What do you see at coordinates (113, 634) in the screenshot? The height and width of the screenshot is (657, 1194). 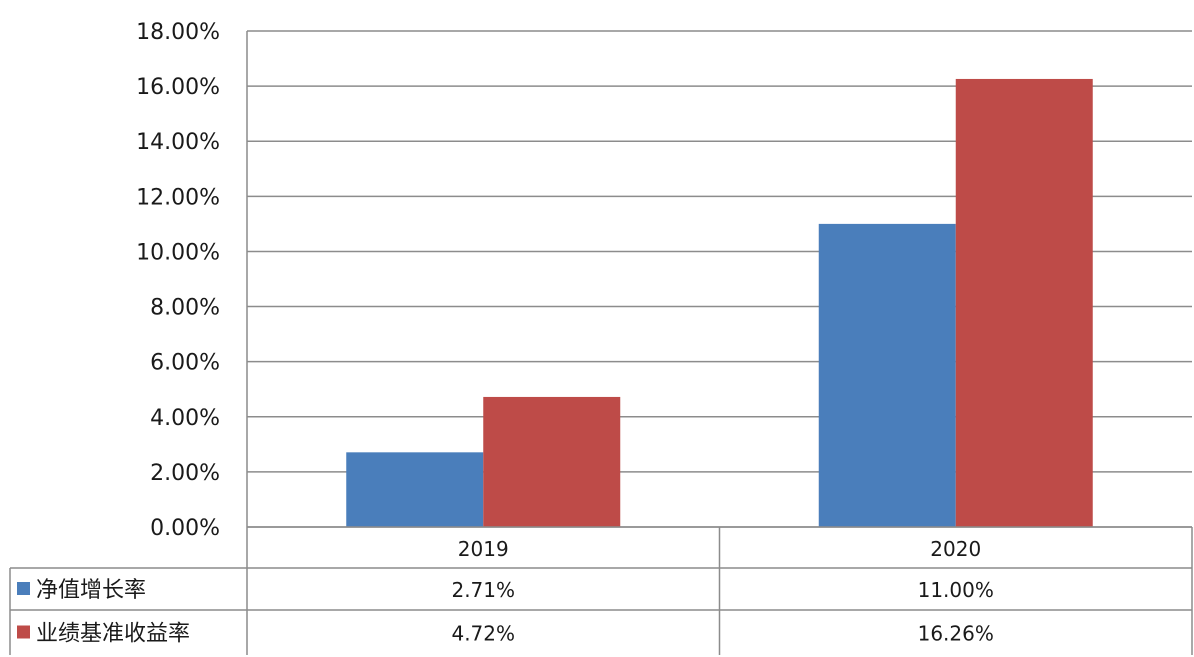 I see `legend-label: 业绩基准收益率` at bounding box center [113, 634].